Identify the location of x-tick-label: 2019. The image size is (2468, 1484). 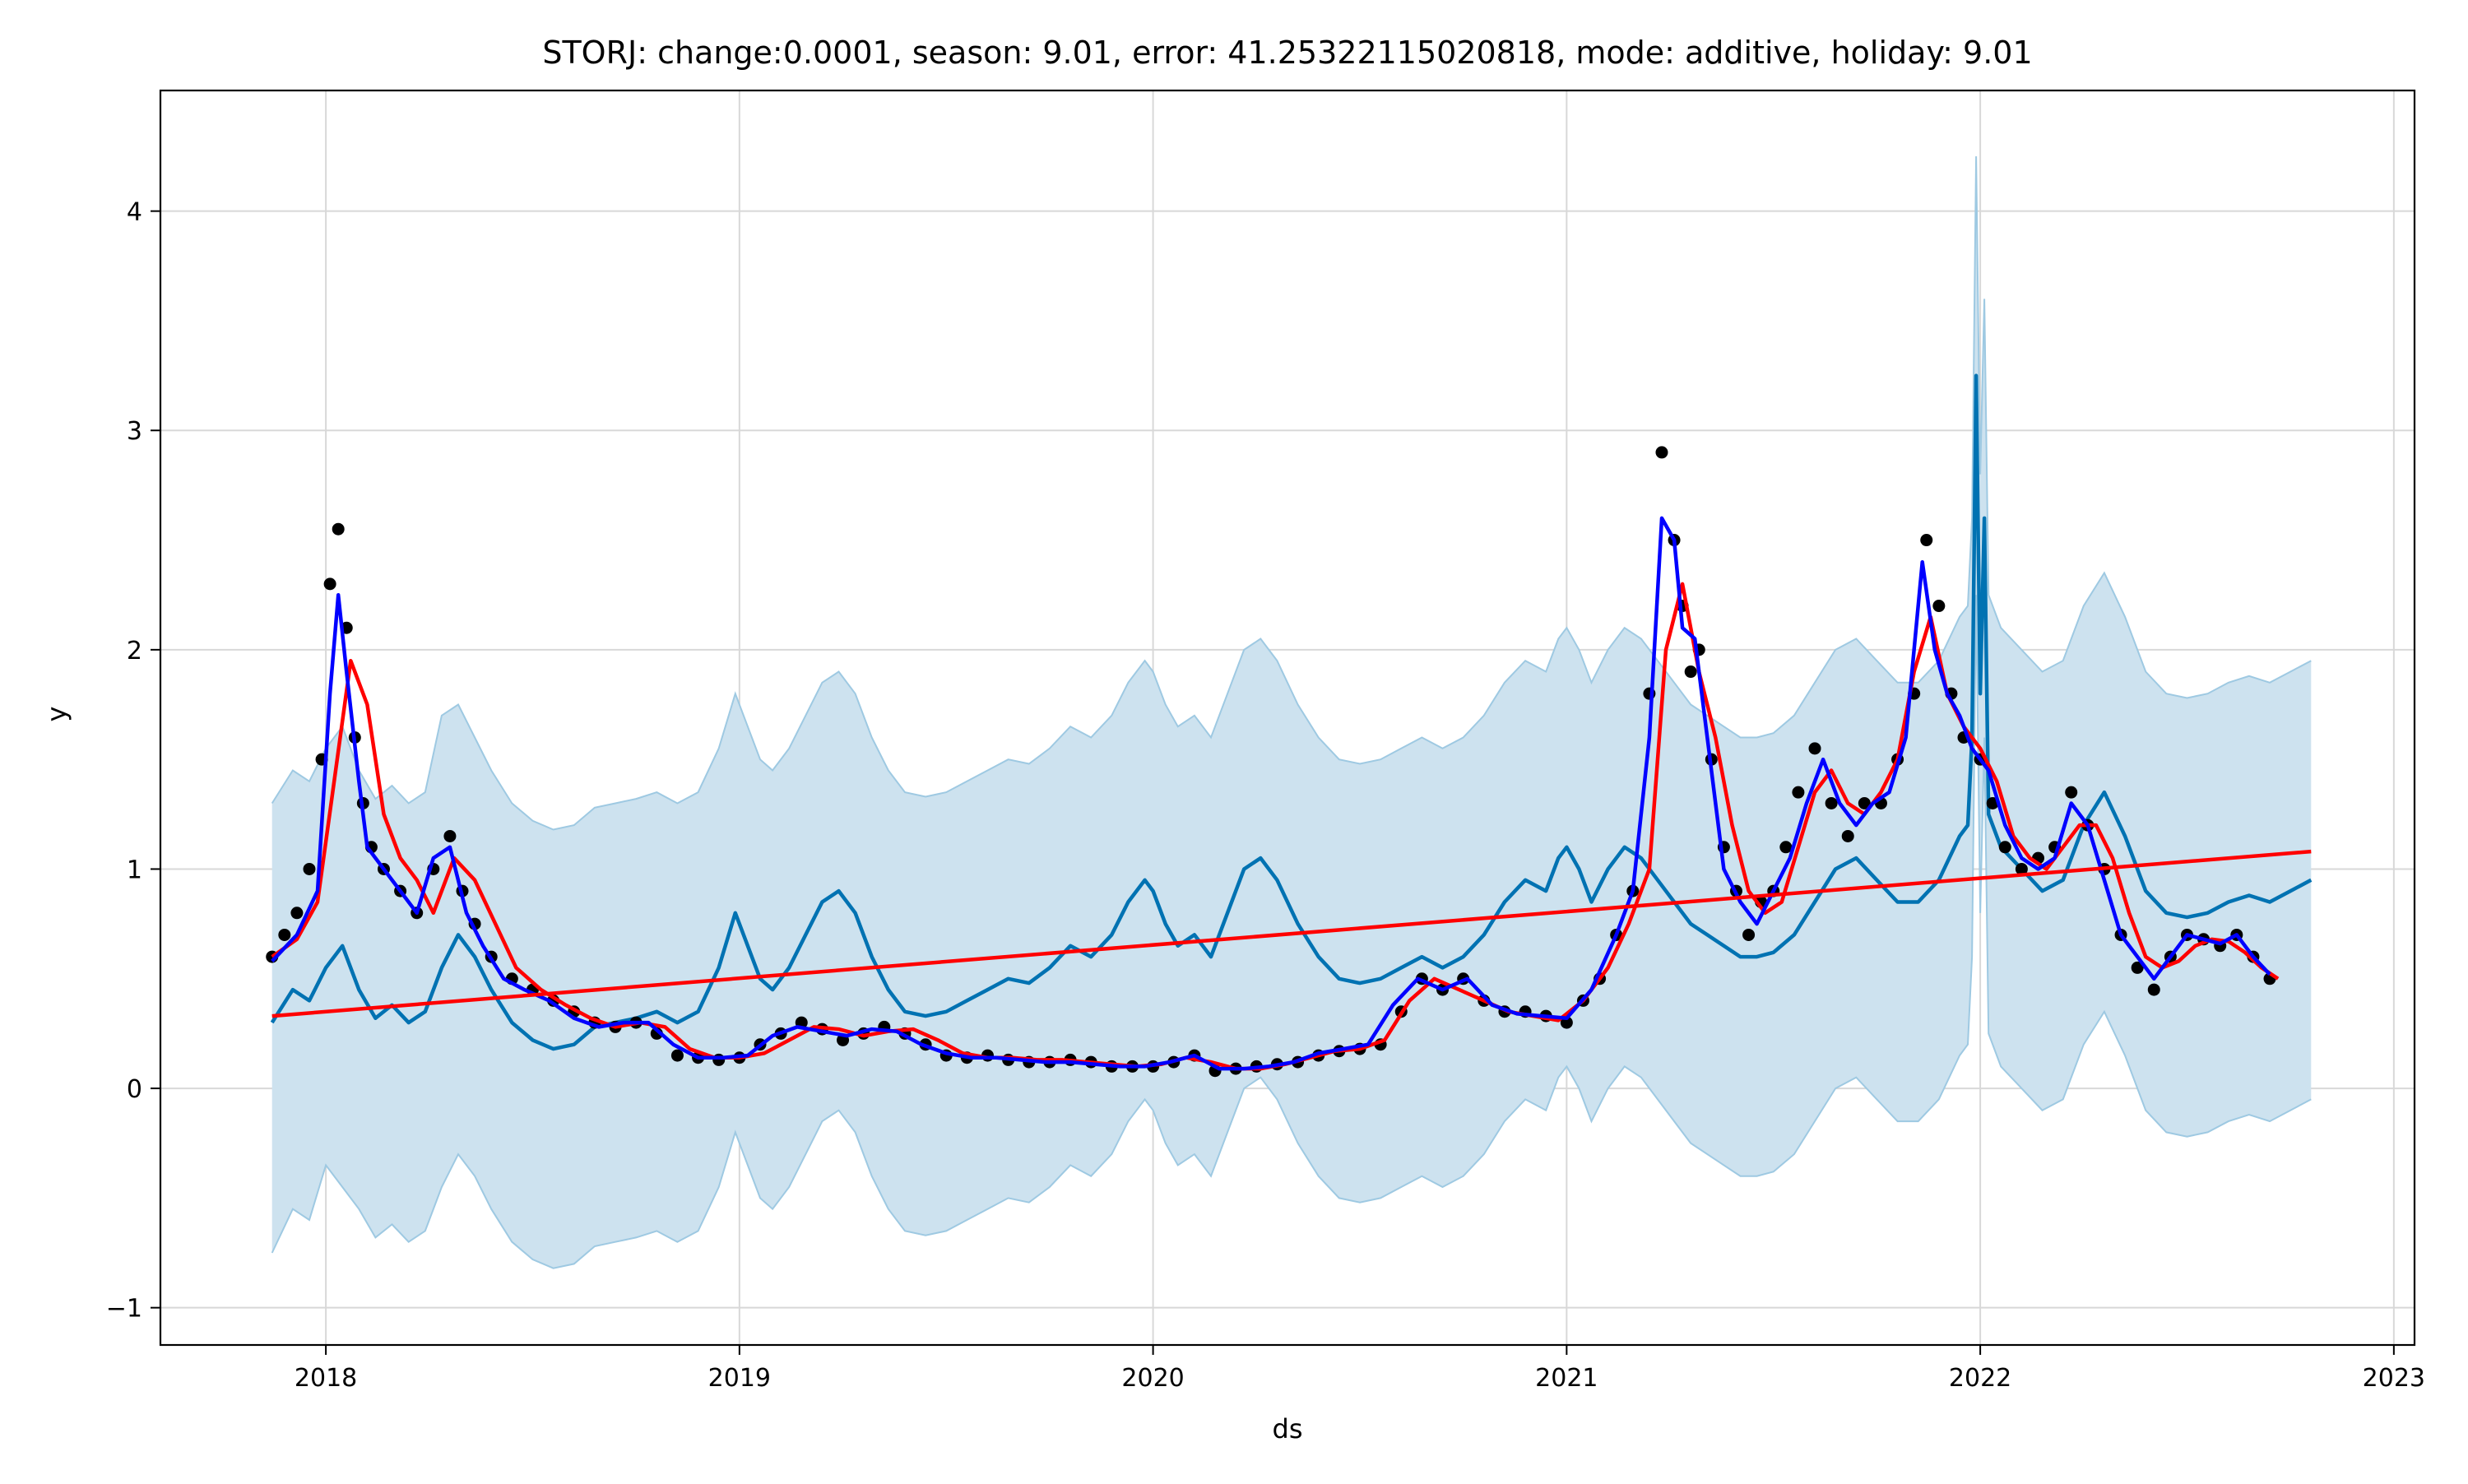
(739, 1378).